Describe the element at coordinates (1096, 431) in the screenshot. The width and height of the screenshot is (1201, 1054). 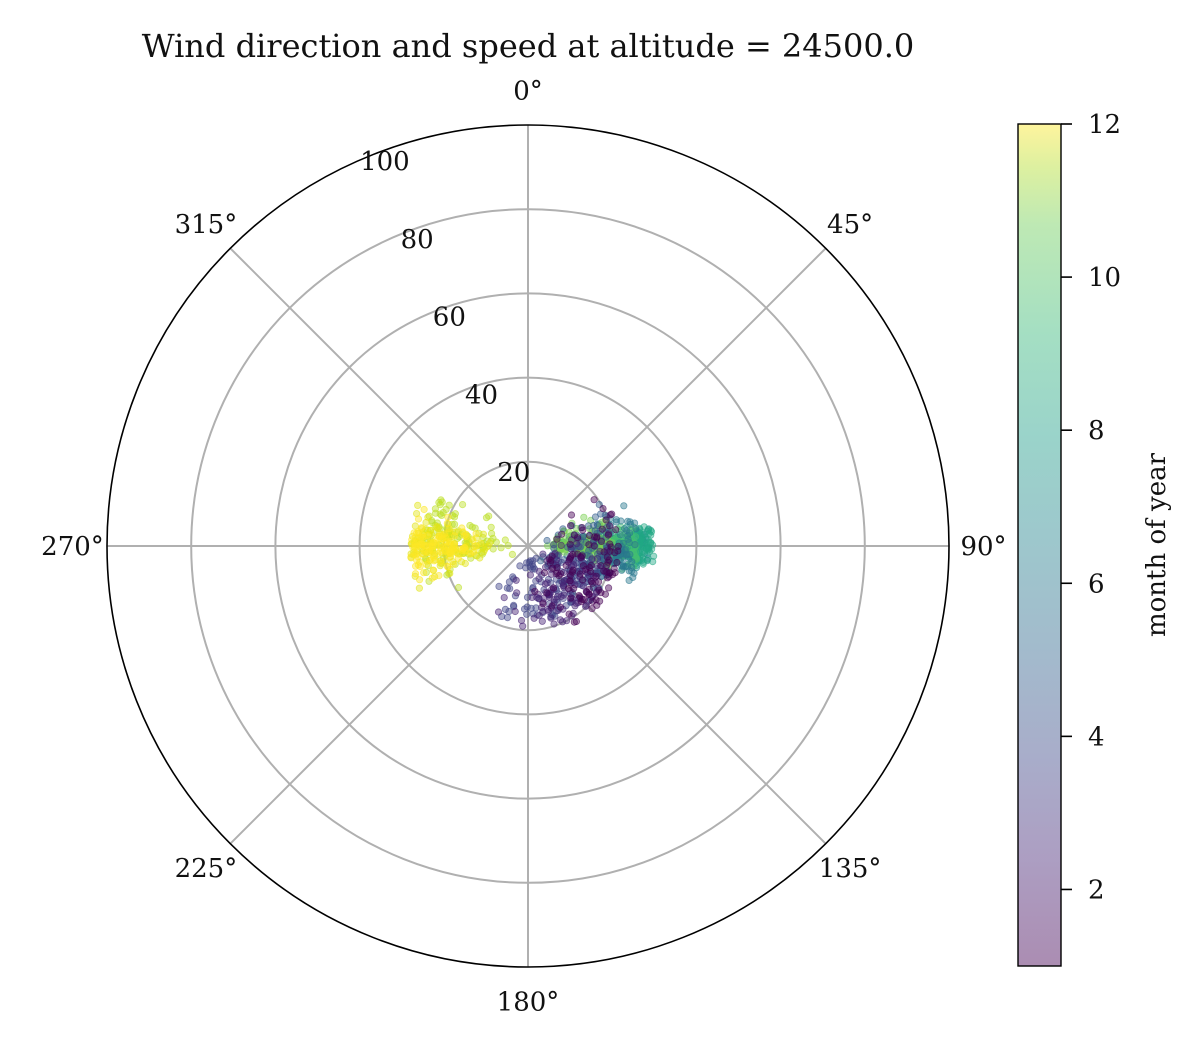
I see `colorbar-tick-label-8: 8` at that location.